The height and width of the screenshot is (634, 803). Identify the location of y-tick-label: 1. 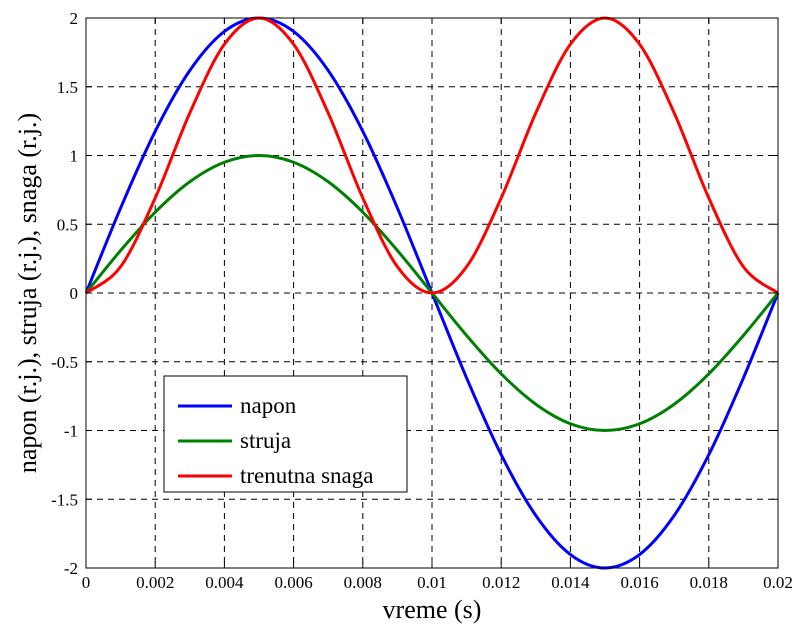
(74, 156).